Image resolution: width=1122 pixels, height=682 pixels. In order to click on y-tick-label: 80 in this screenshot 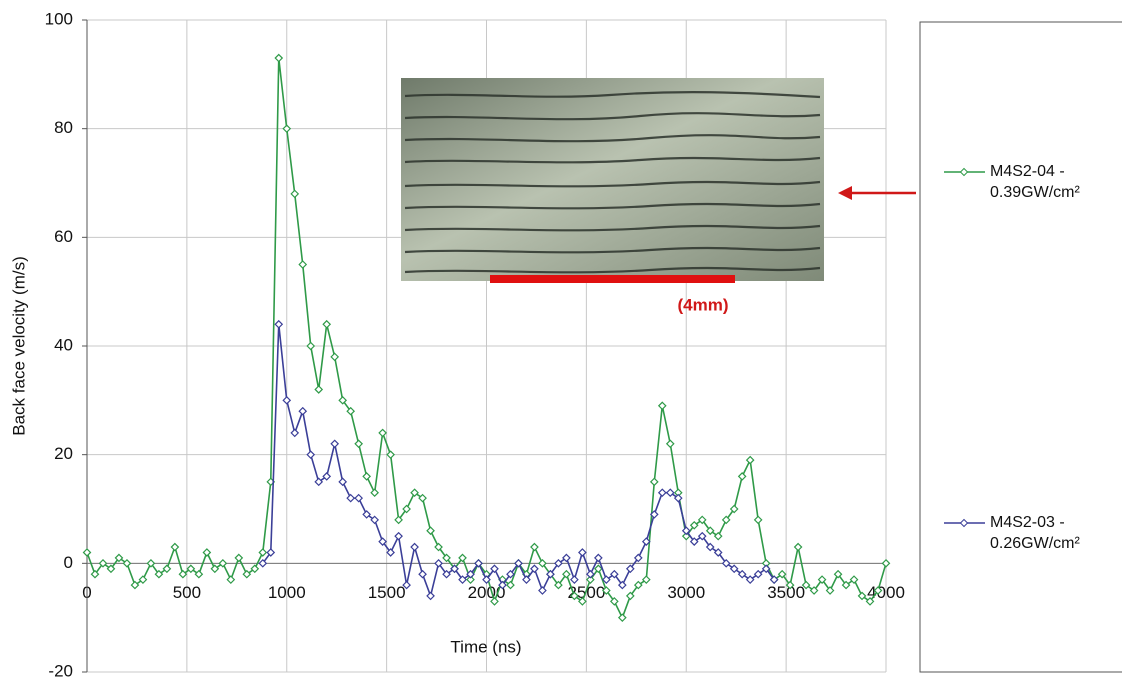, I will do `click(63, 127)`.